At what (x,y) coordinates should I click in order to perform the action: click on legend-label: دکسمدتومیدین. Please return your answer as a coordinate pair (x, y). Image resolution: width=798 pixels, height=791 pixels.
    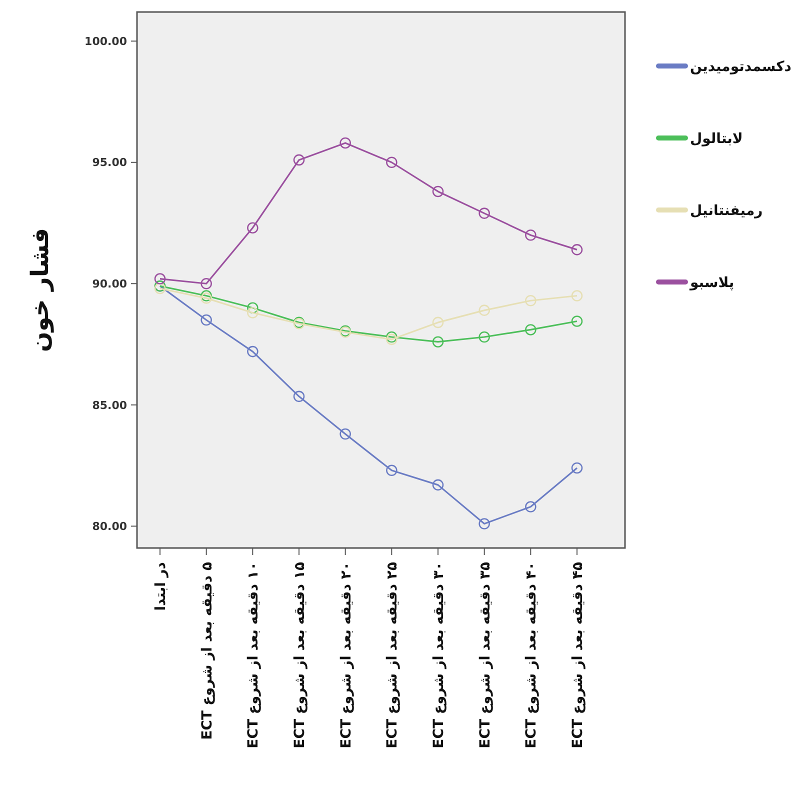
    Looking at the image, I should click on (741, 66).